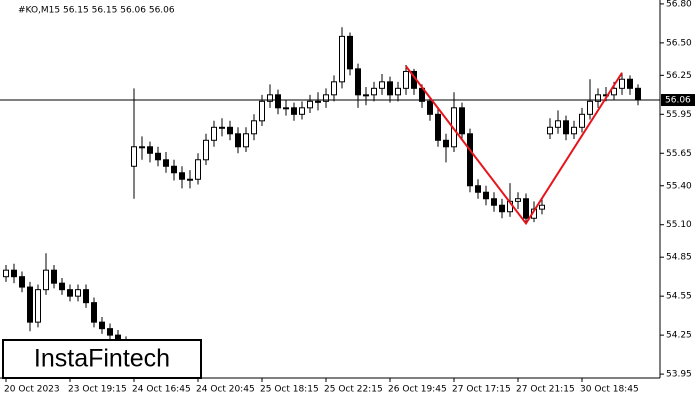 The image size is (700, 400). What do you see at coordinates (679, 258) in the screenshot?
I see `y-tick-label: 54.85` at bounding box center [679, 258].